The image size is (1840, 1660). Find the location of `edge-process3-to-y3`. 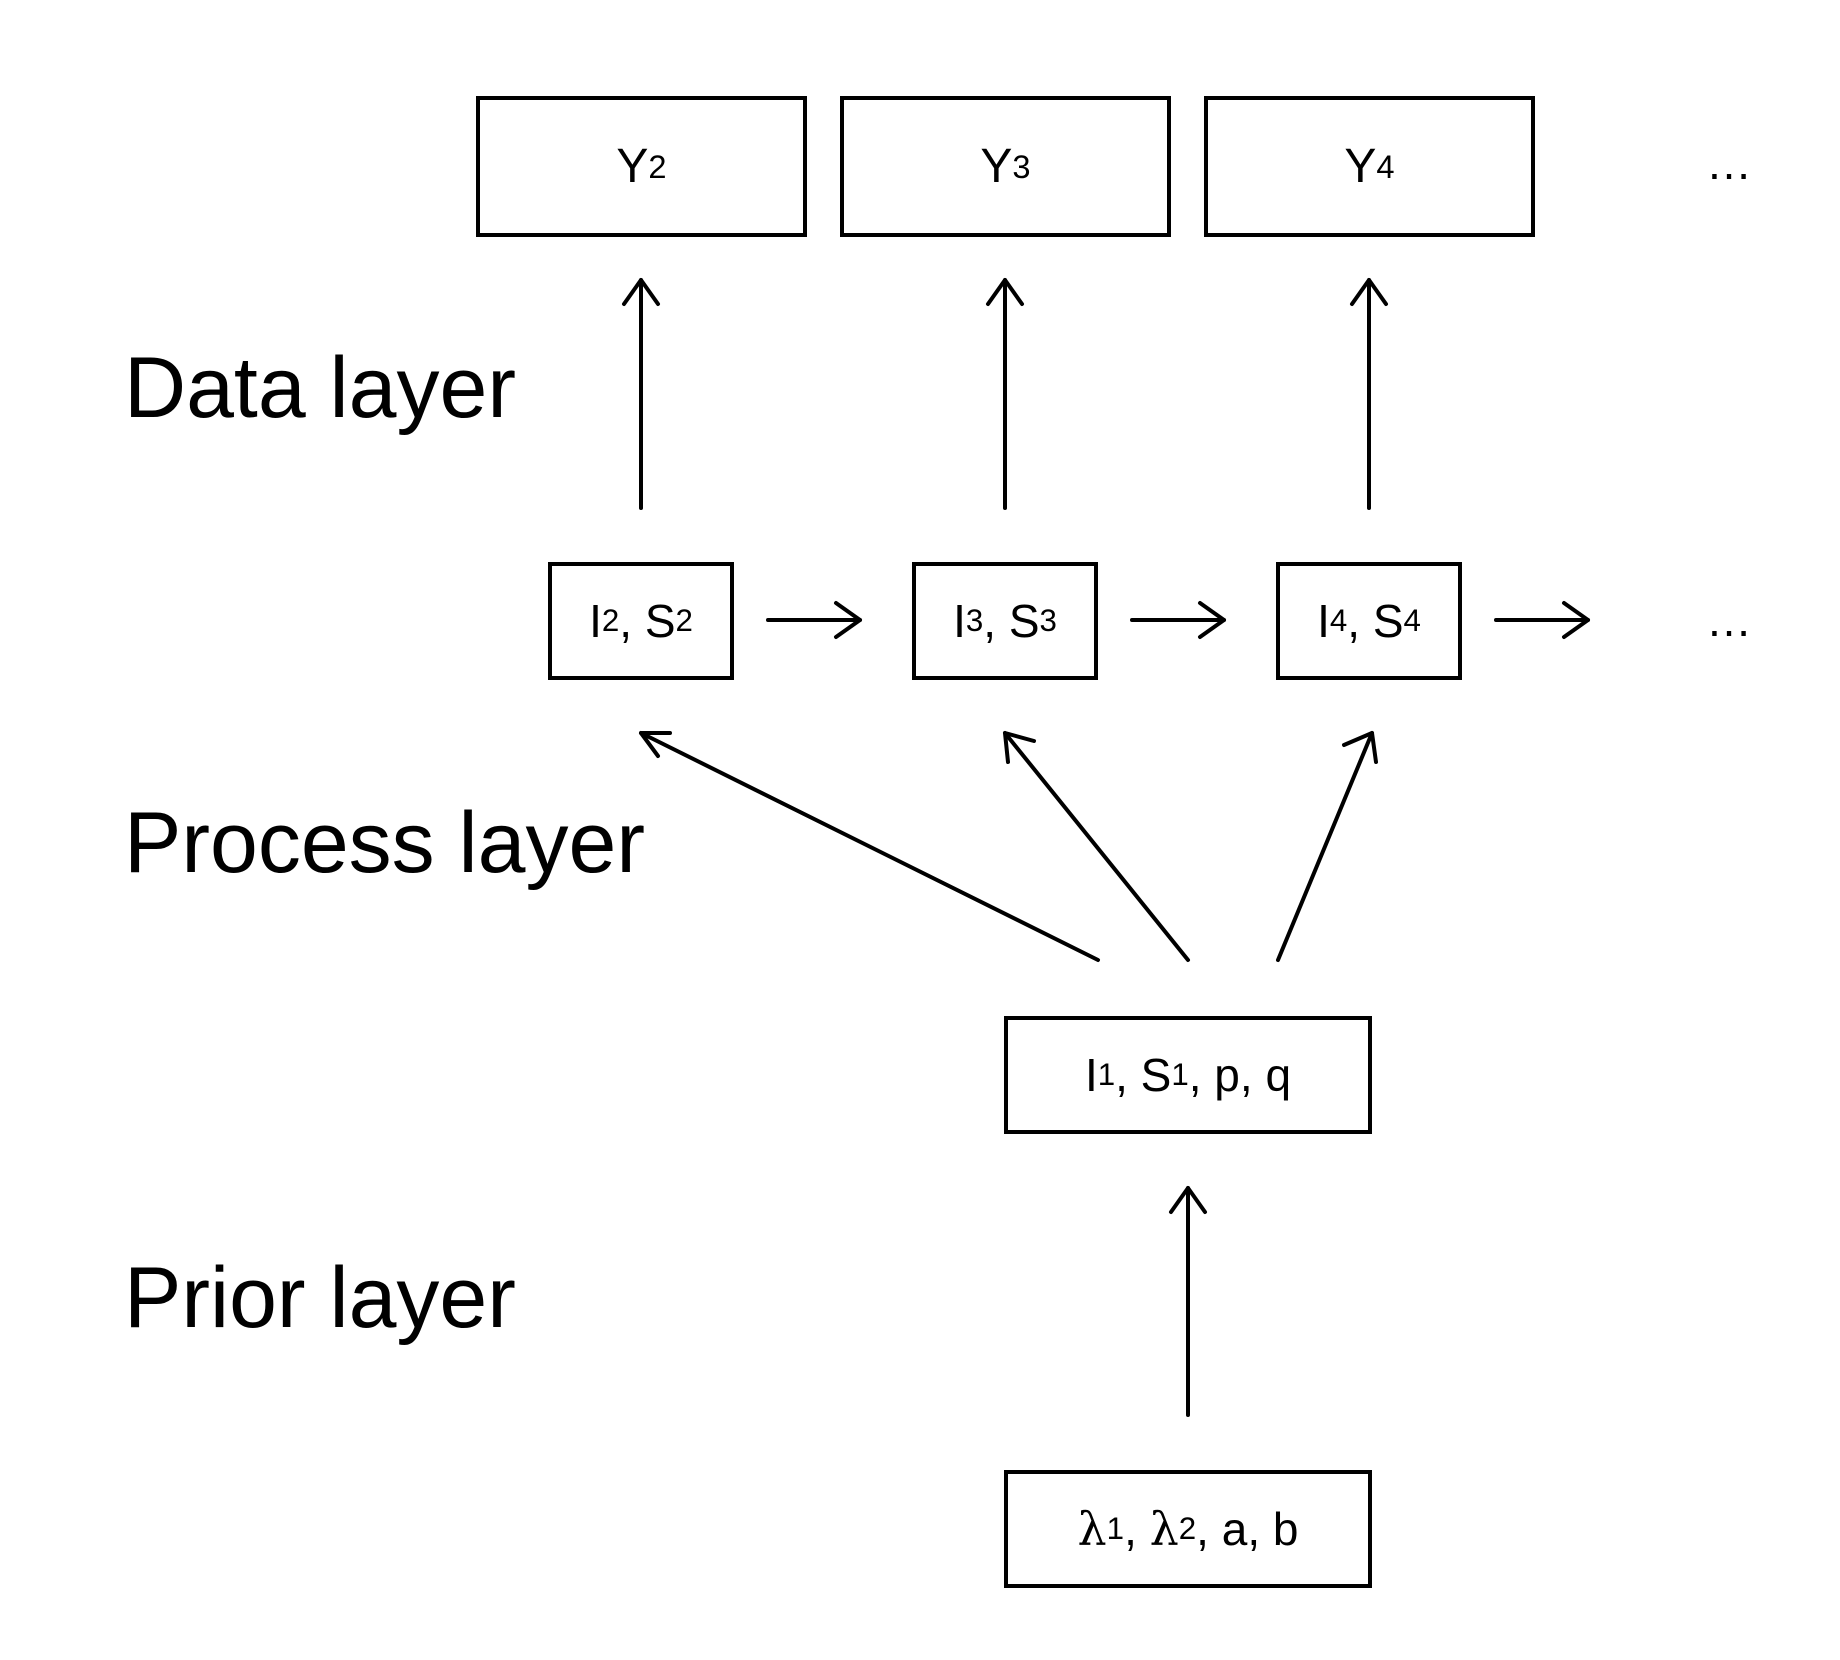

edge-process3-to-y3 is located at coordinates (1005, 394).